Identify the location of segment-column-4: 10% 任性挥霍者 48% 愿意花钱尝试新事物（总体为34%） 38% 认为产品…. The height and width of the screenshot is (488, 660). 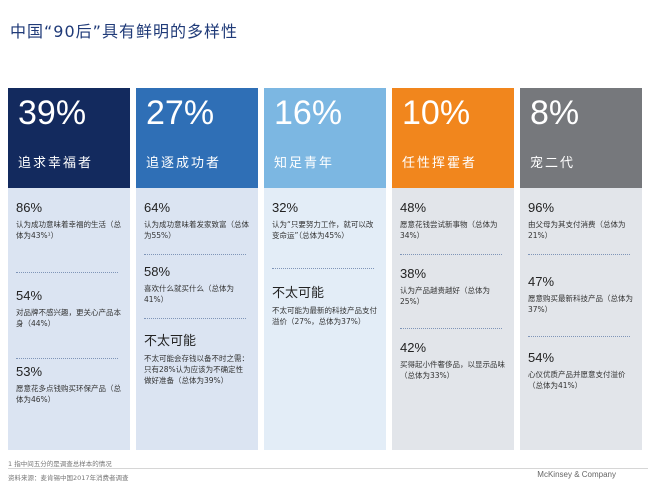
(453, 269).